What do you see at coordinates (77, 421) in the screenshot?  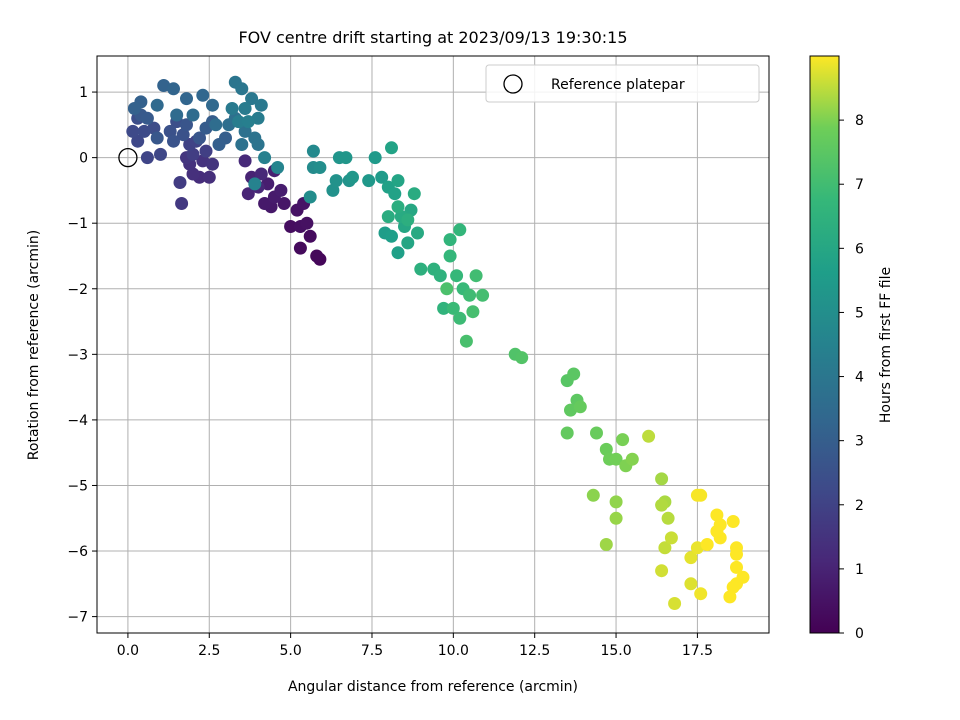 I see `y-tick-label: −4` at bounding box center [77, 421].